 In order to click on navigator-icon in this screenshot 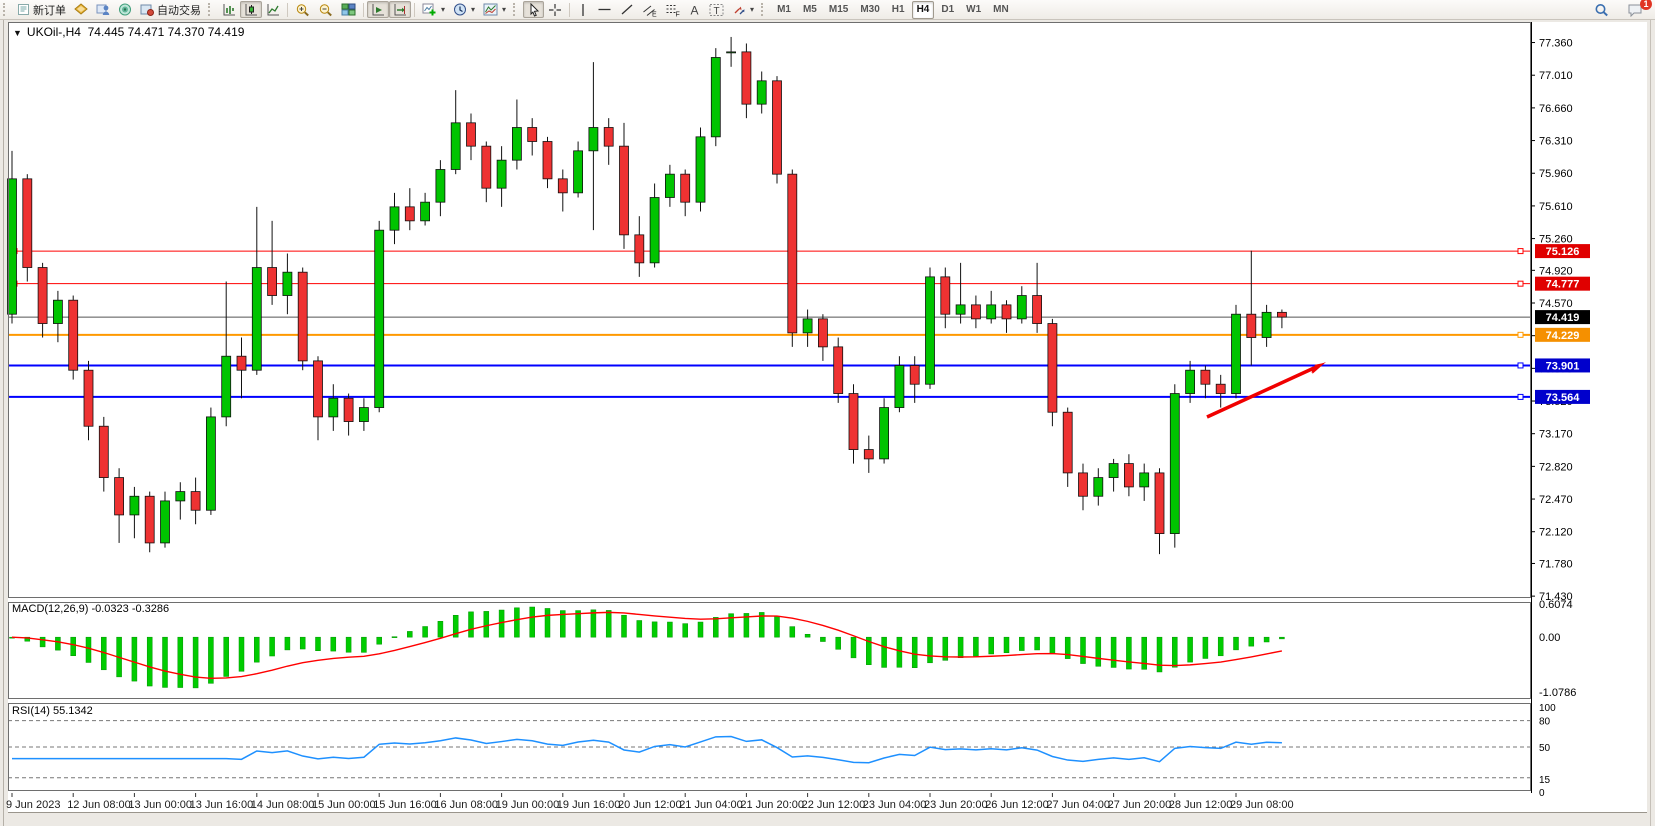, I will do `click(103, 9)`.